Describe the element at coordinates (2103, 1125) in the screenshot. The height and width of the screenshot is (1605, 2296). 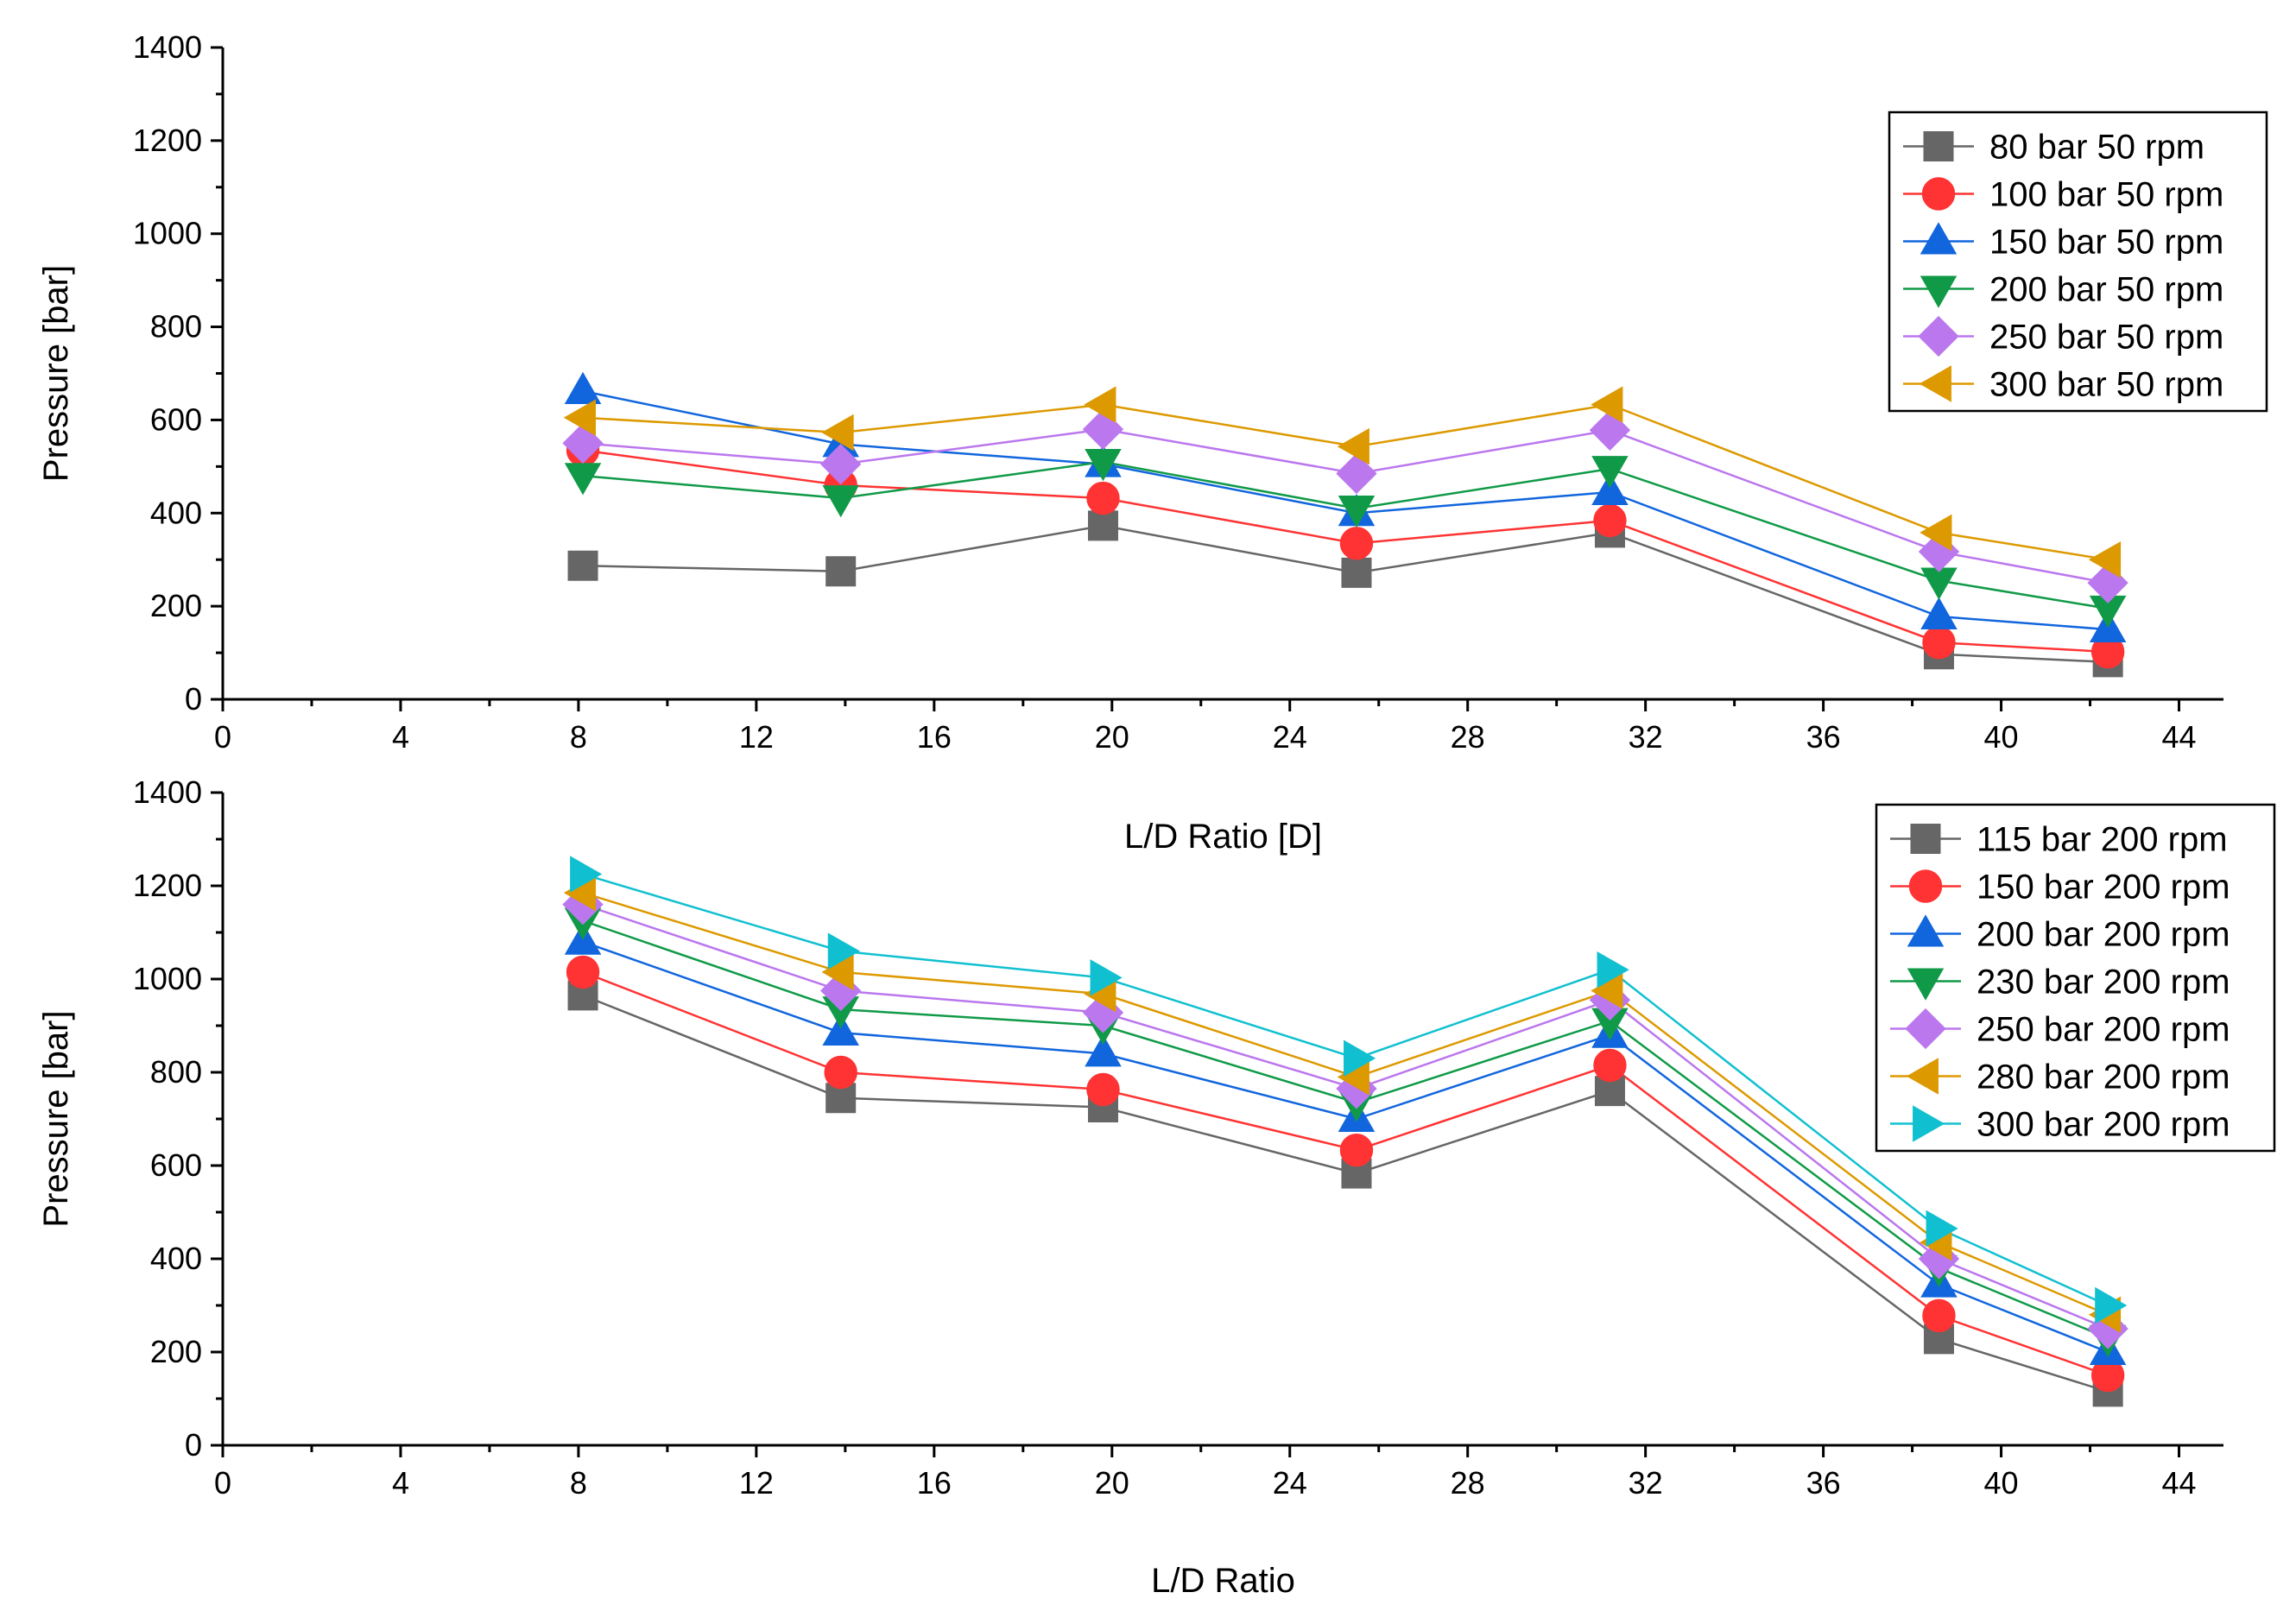
I see `legend-label: 300 bar 200 rpm` at that location.